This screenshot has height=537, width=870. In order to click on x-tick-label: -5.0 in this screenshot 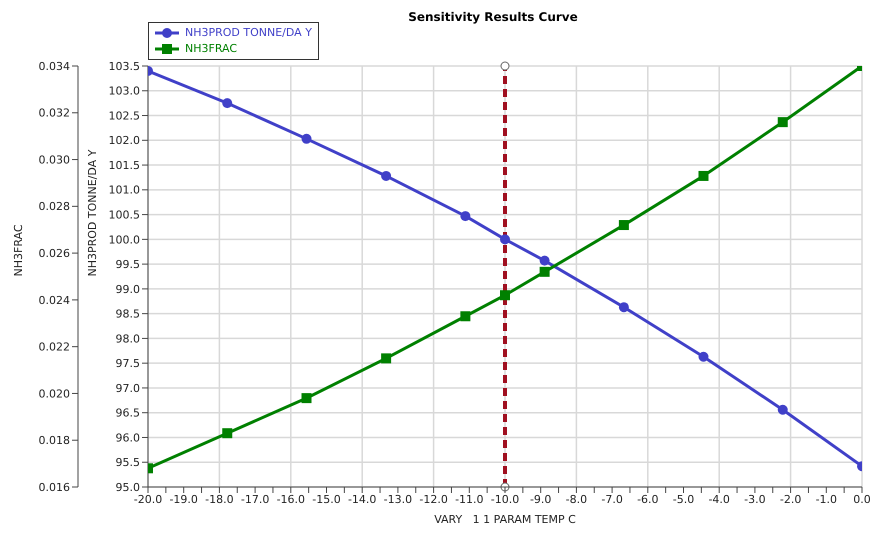, I will do `click(683, 499)`.